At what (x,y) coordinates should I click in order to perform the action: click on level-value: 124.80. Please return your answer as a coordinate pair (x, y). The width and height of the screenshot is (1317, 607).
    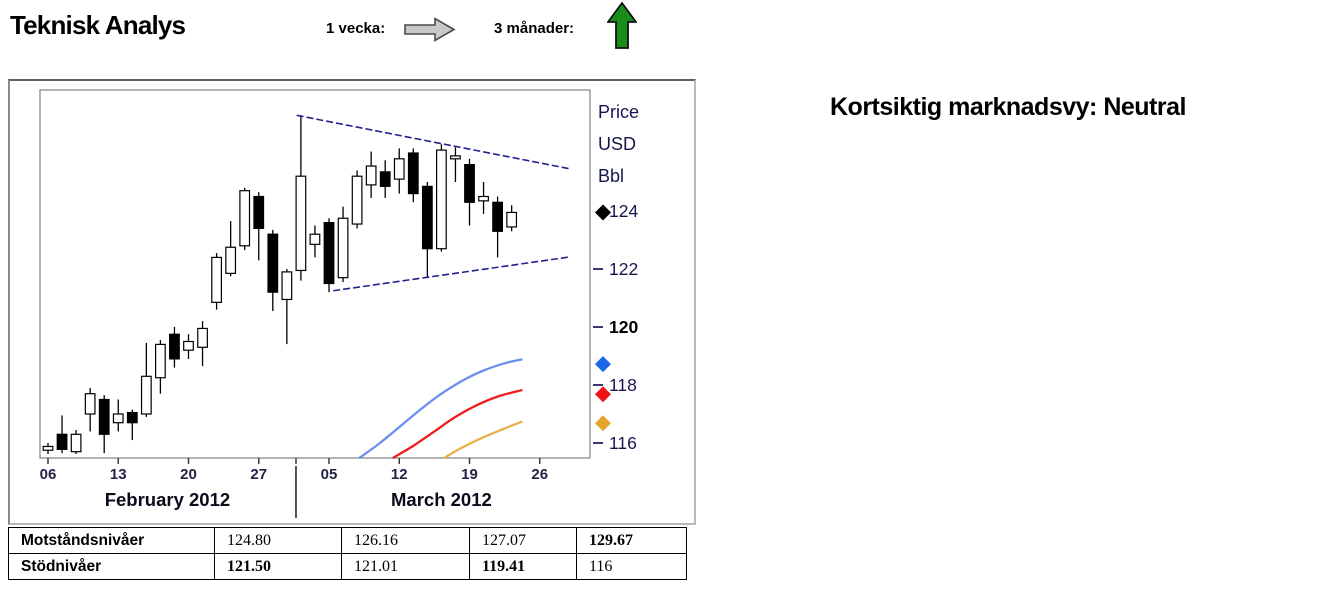
    Looking at the image, I should click on (278, 540).